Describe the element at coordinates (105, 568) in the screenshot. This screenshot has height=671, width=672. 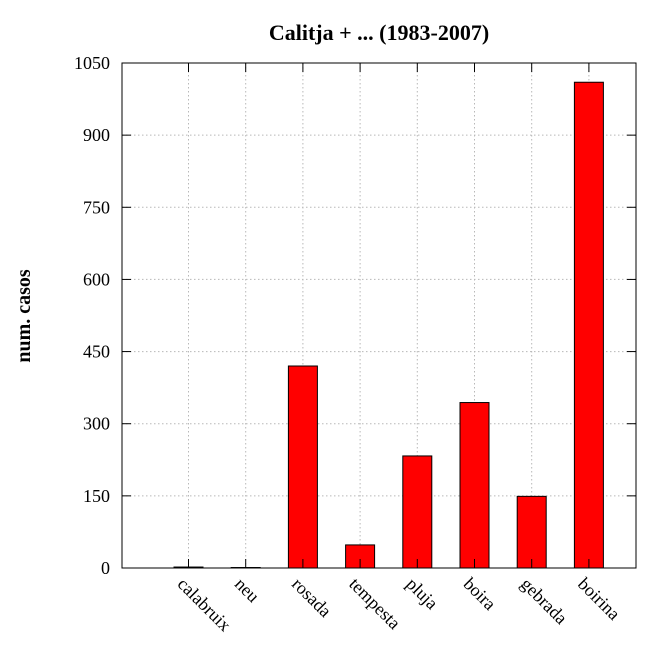
I see `y-tick-label: 0` at that location.